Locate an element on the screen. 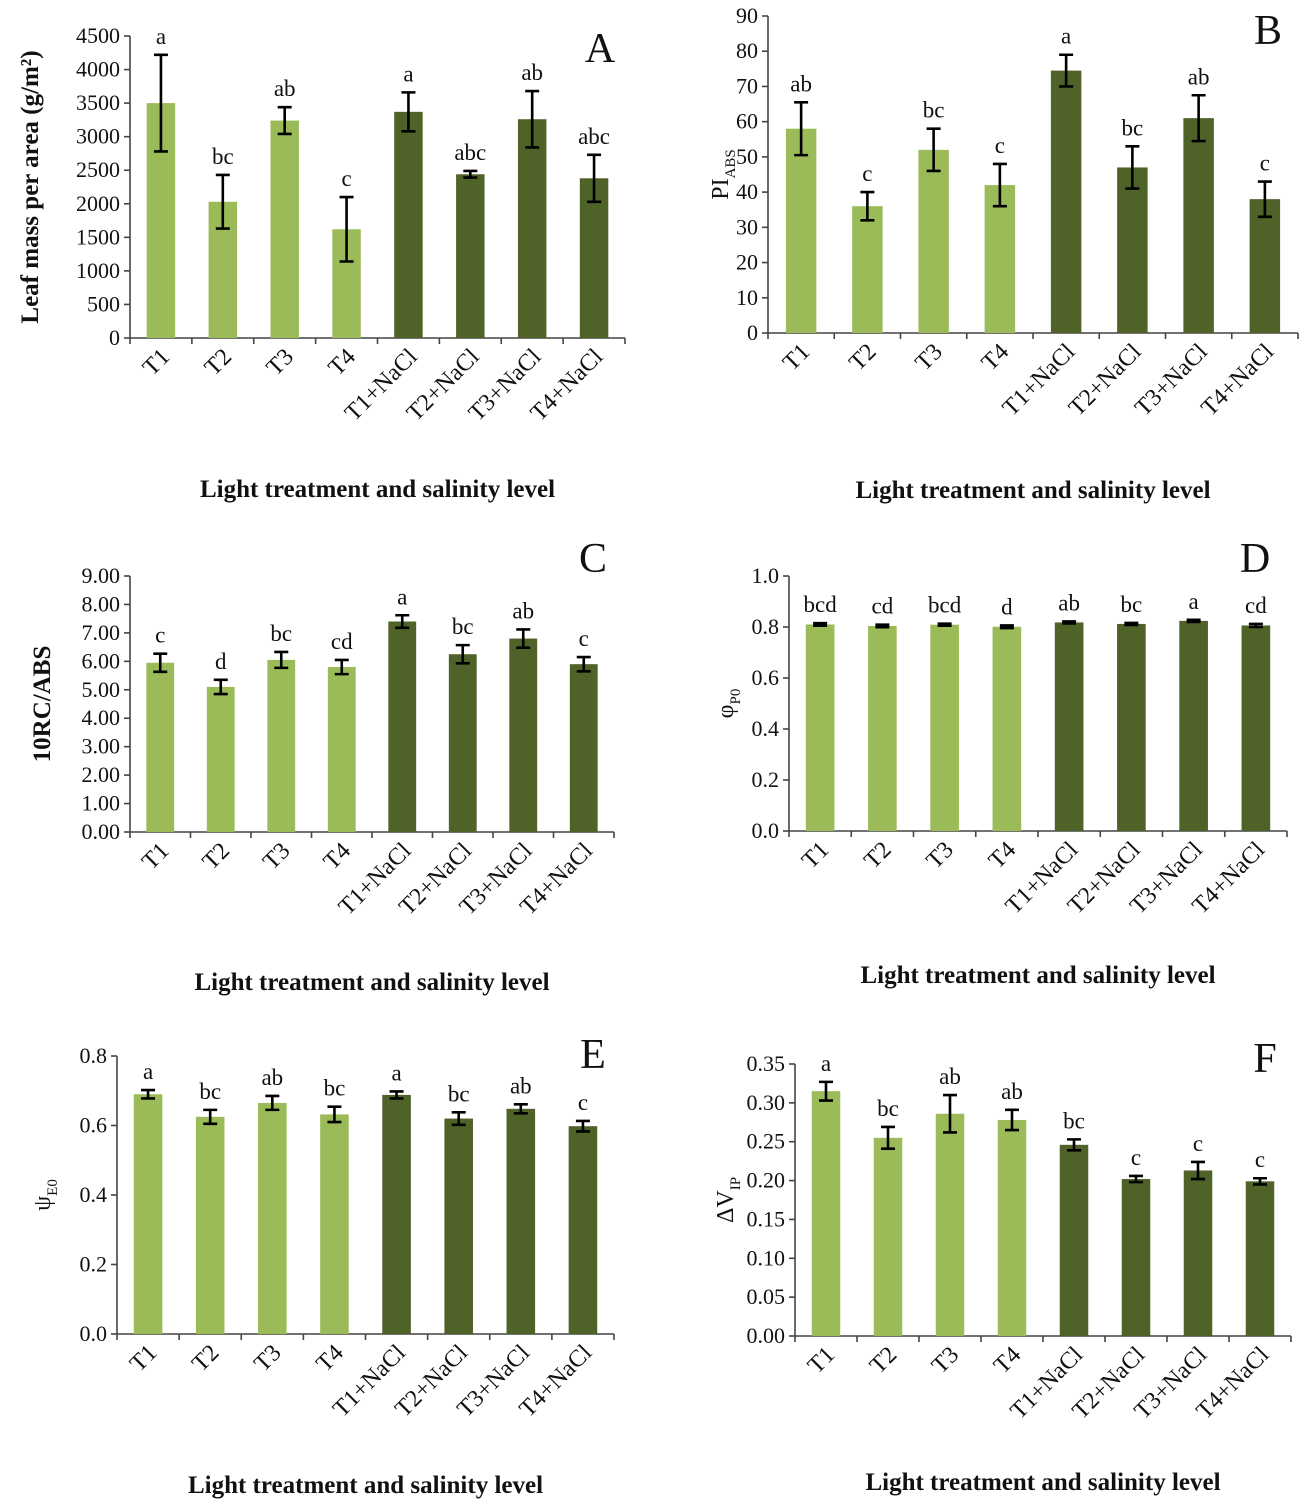 This screenshot has width=1312, height=1512. significance-letter: d is located at coordinates (221, 661).